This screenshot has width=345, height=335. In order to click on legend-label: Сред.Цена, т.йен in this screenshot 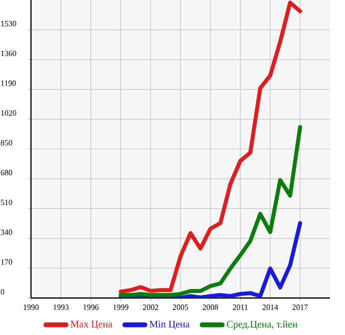, I will do `click(262, 325)`.